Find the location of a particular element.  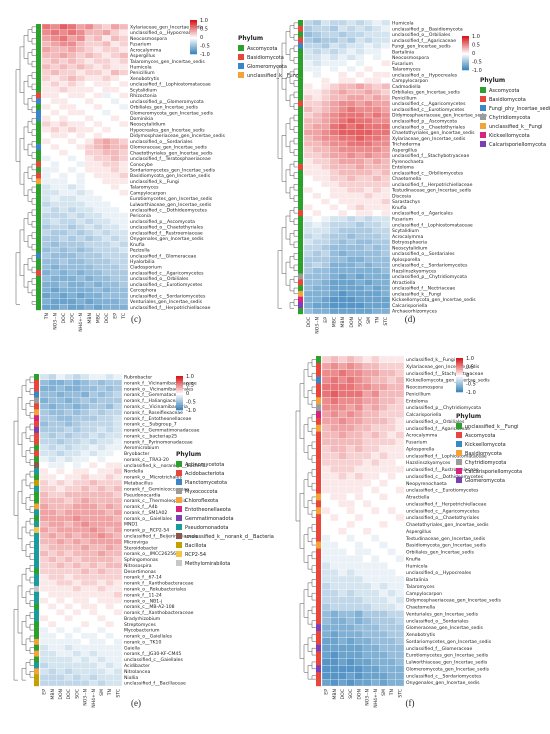

row-label: Talaromyces is located at coordinates (420, 587).